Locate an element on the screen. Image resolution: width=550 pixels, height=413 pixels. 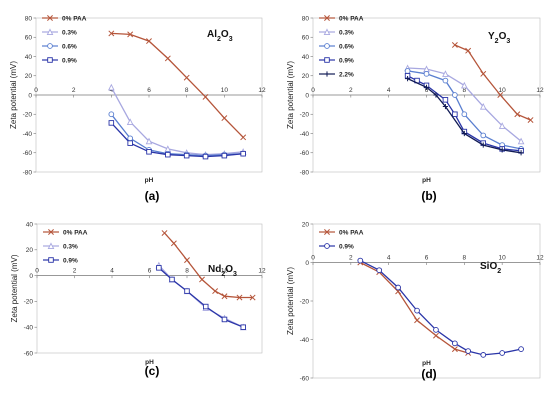
x-tick-label: 6 is located at coordinates (150, 271).